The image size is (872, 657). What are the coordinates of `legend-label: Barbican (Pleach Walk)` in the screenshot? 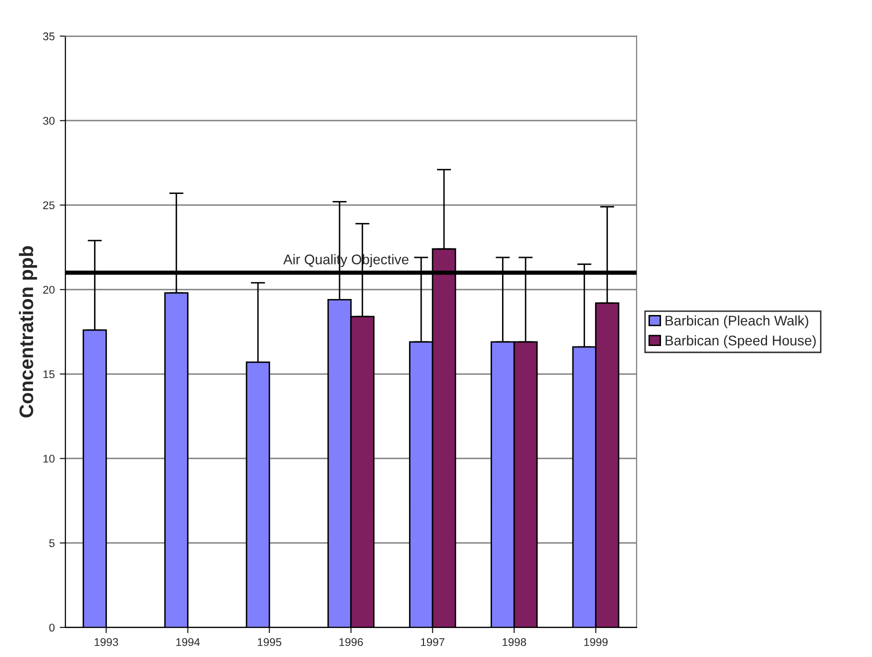 It's located at (737, 321).